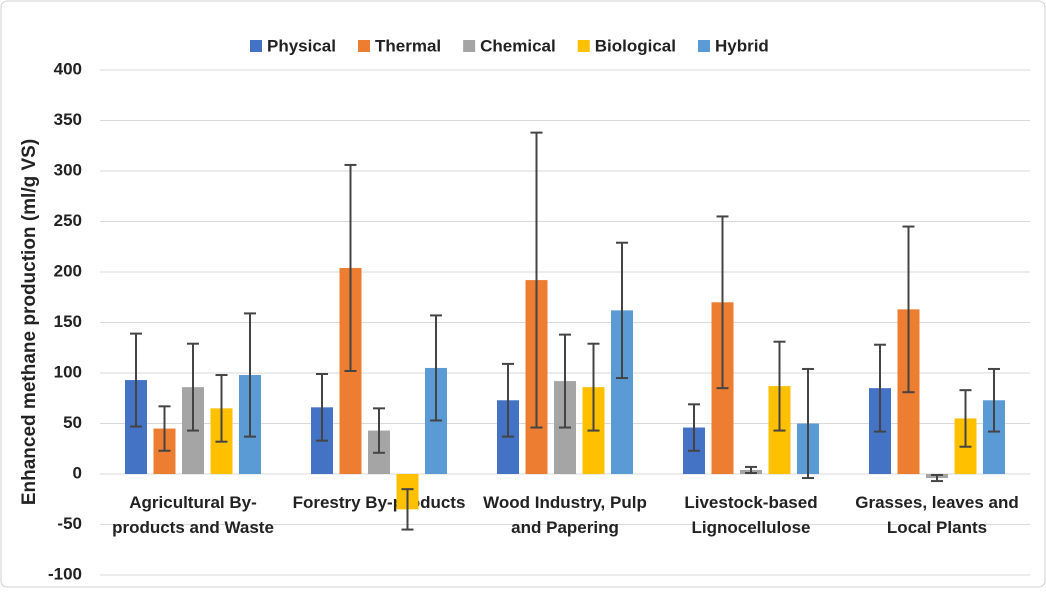 The image size is (1046, 593). I want to click on y-axis-title: Enhanced methane production (ml/g VS), so click(29, 322).